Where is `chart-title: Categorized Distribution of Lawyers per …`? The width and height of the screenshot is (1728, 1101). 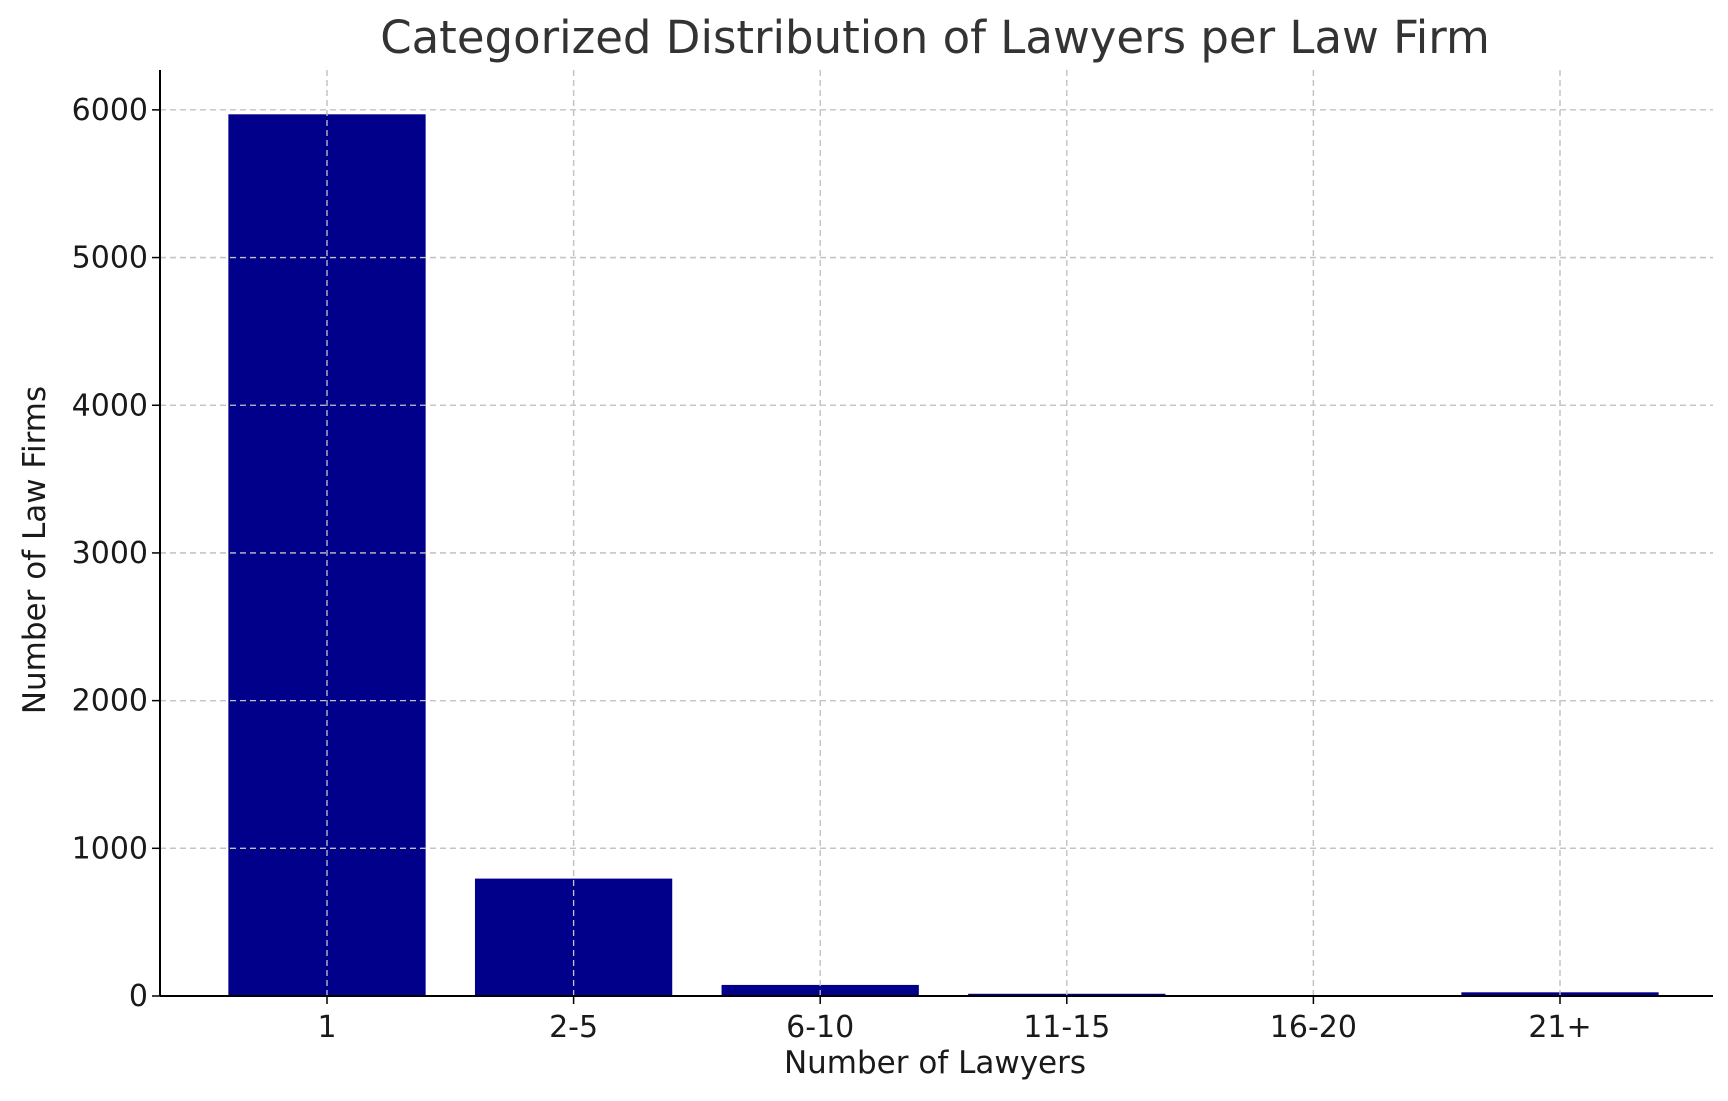
chart-title: Categorized Distribution of Lawyers per … is located at coordinates (935, 37).